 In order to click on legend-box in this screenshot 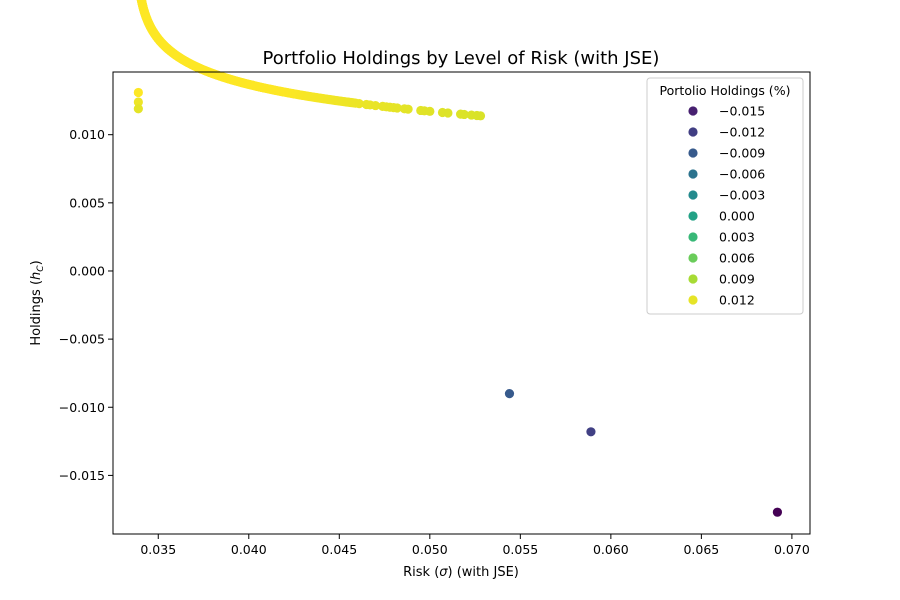, I will do `click(725, 196)`.